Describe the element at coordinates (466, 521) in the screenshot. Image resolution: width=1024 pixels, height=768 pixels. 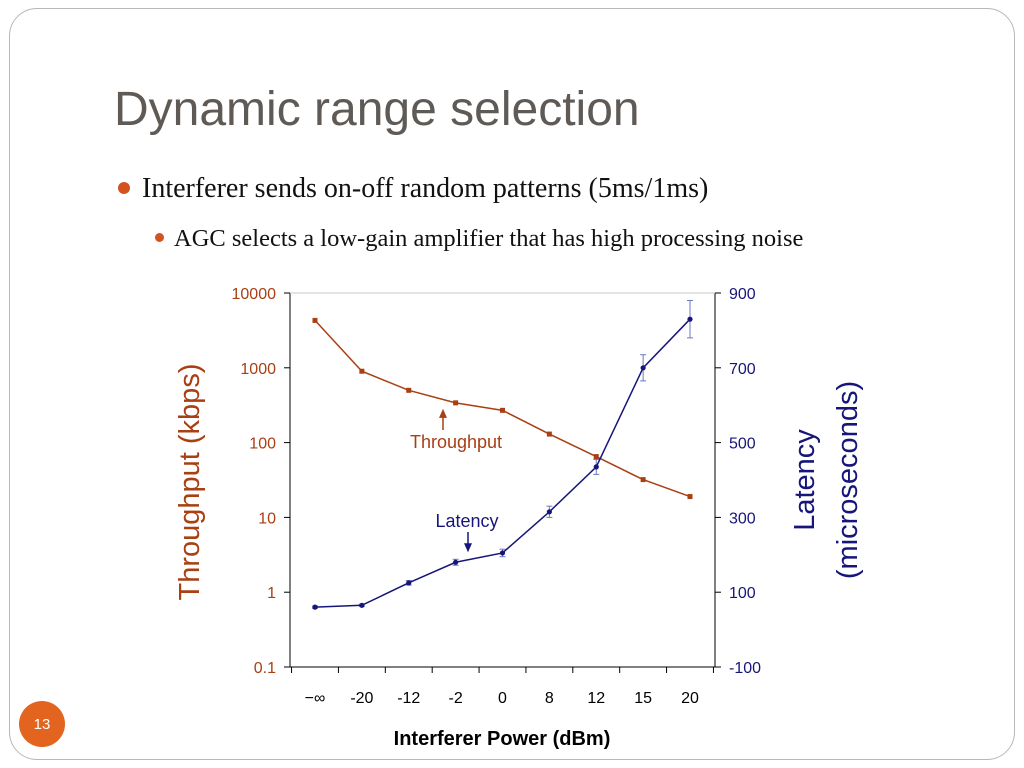
I see `latency-annotation: Latency` at that location.